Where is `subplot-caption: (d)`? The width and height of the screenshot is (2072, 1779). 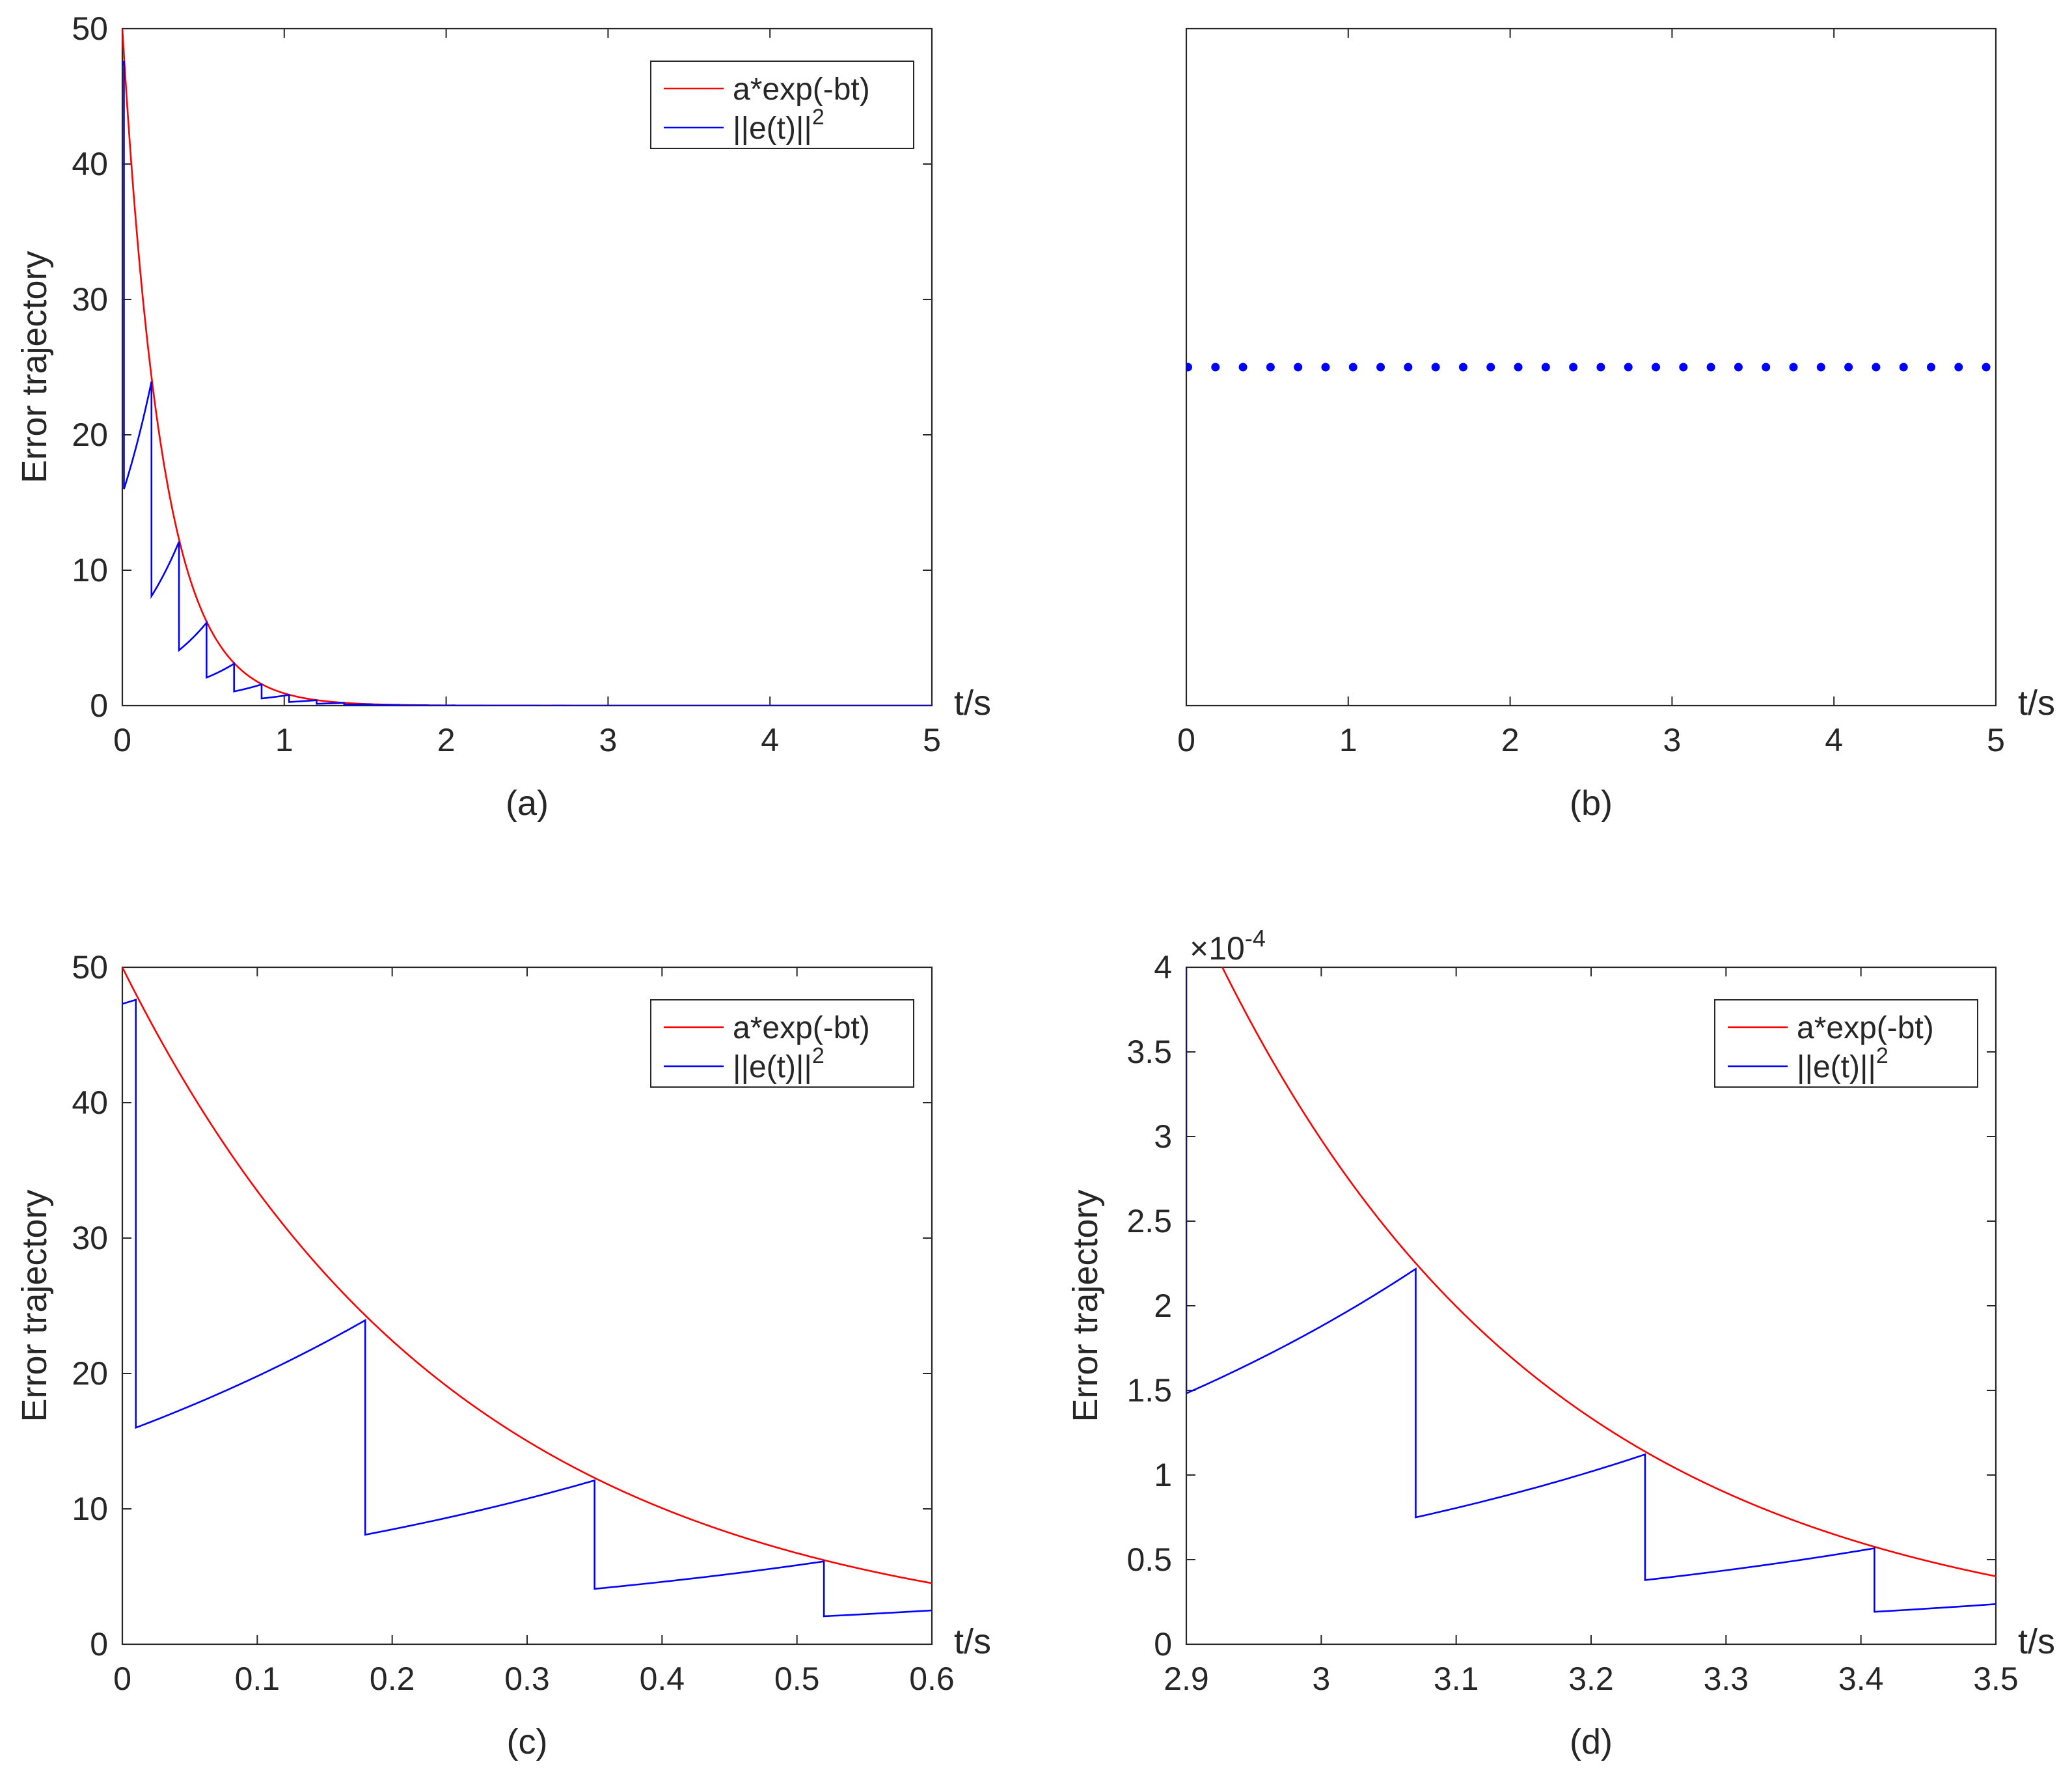
subplot-caption: (d) is located at coordinates (1591, 1741).